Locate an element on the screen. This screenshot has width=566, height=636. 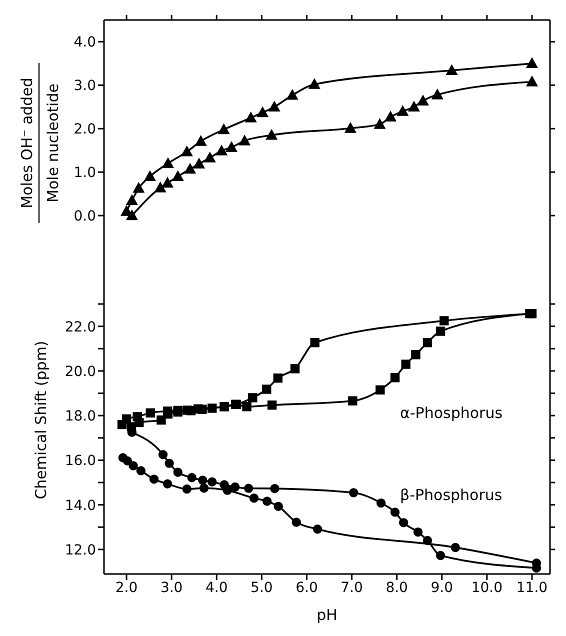
x-tick-label: 2.0 is located at coordinates (126, 588).